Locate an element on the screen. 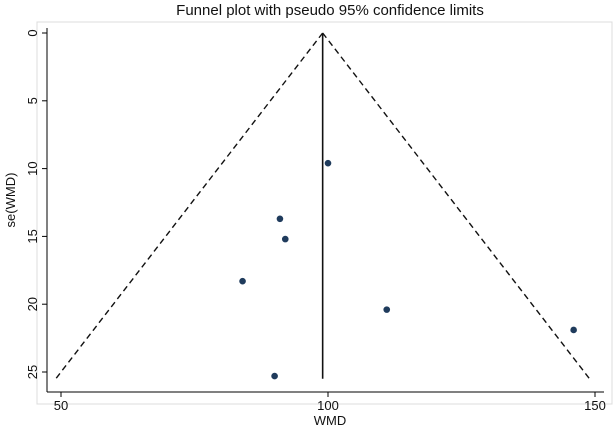 Image resolution: width=614 pixels, height=428 pixels. y-tick-label-15: 15 is located at coordinates (32, 236).